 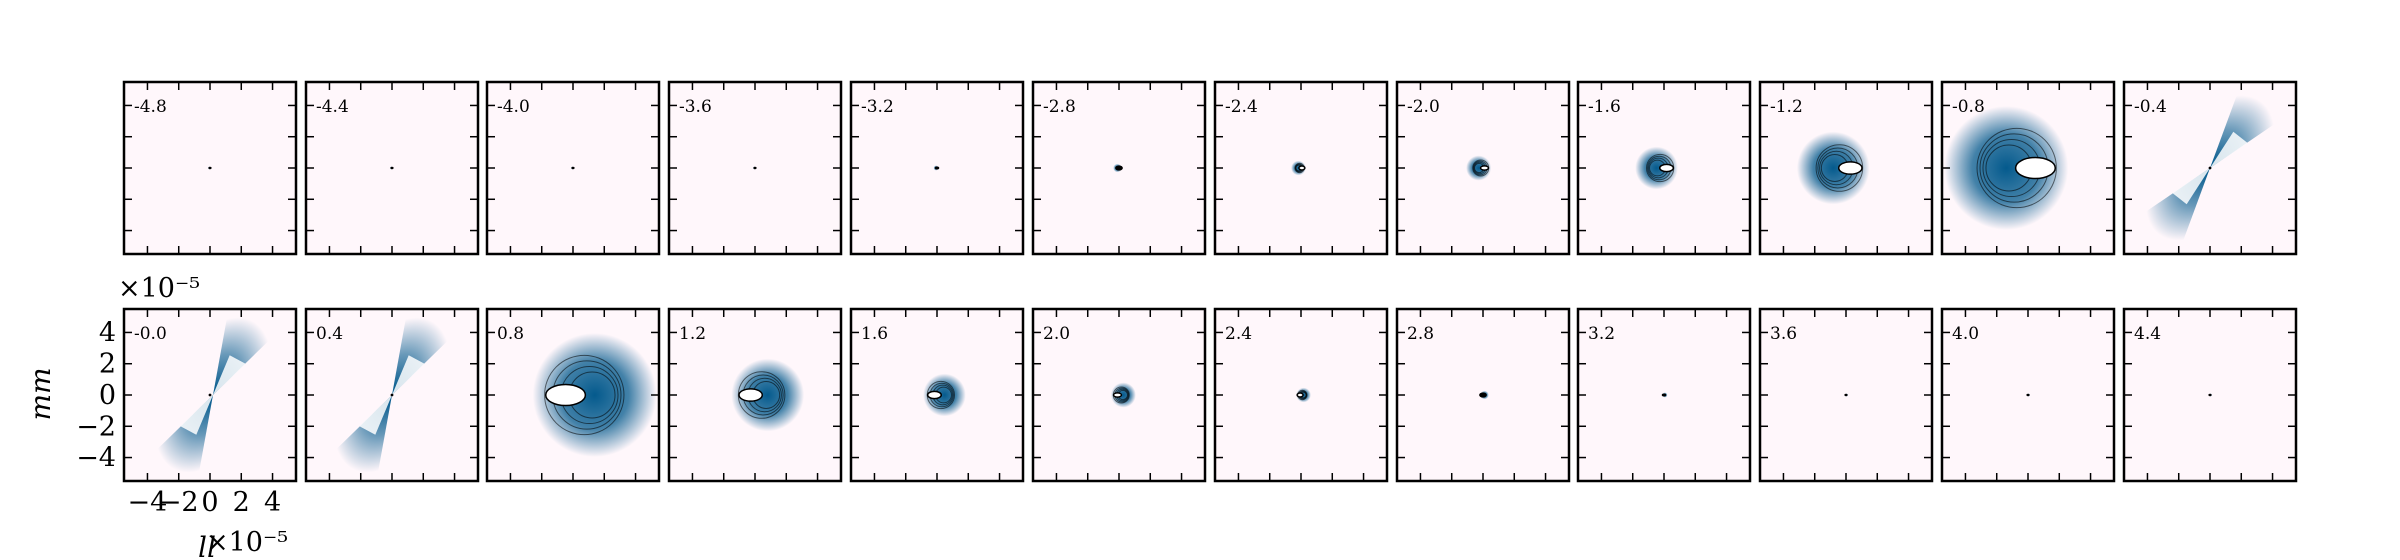 What do you see at coordinates (1420, 334) in the screenshot?
I see `panel-label: 2.8` at bounding box center [1420, 334].